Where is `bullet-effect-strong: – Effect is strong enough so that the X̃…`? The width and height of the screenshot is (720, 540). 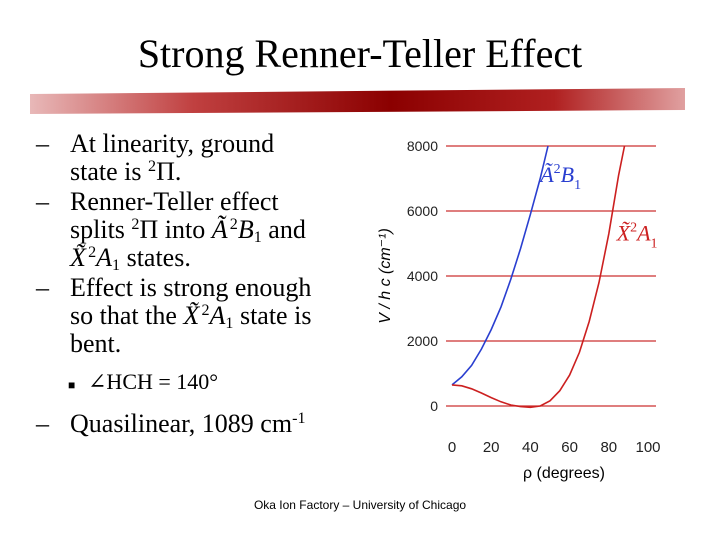 bullet-effect-strong: – Effect is strong enough so that the X̃… is located at coordinates (174, 315).